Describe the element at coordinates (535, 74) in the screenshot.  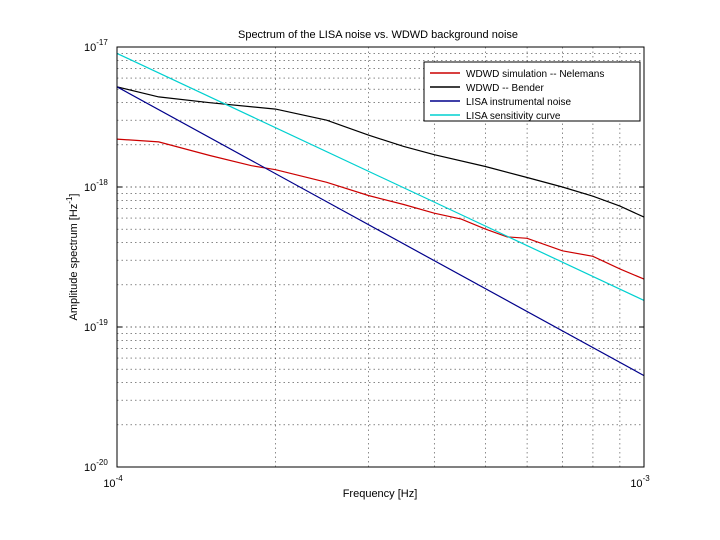
I see `legend-label-1: WDWD simulation -- Nelemans` at that location.